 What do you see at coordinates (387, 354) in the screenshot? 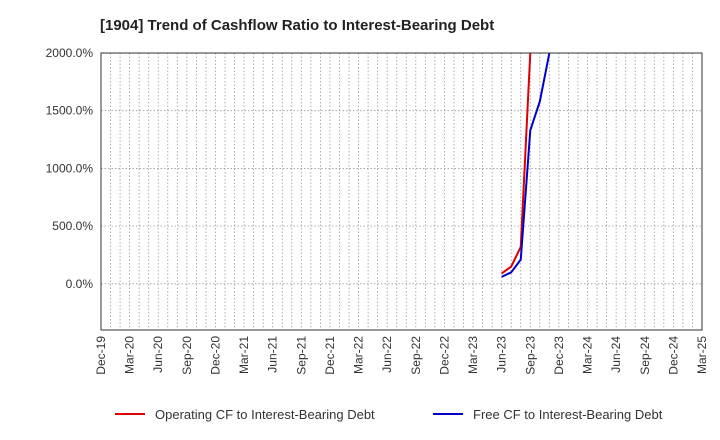
I see `x-tick-label: Jun-22` at bounding box center [387, 354].